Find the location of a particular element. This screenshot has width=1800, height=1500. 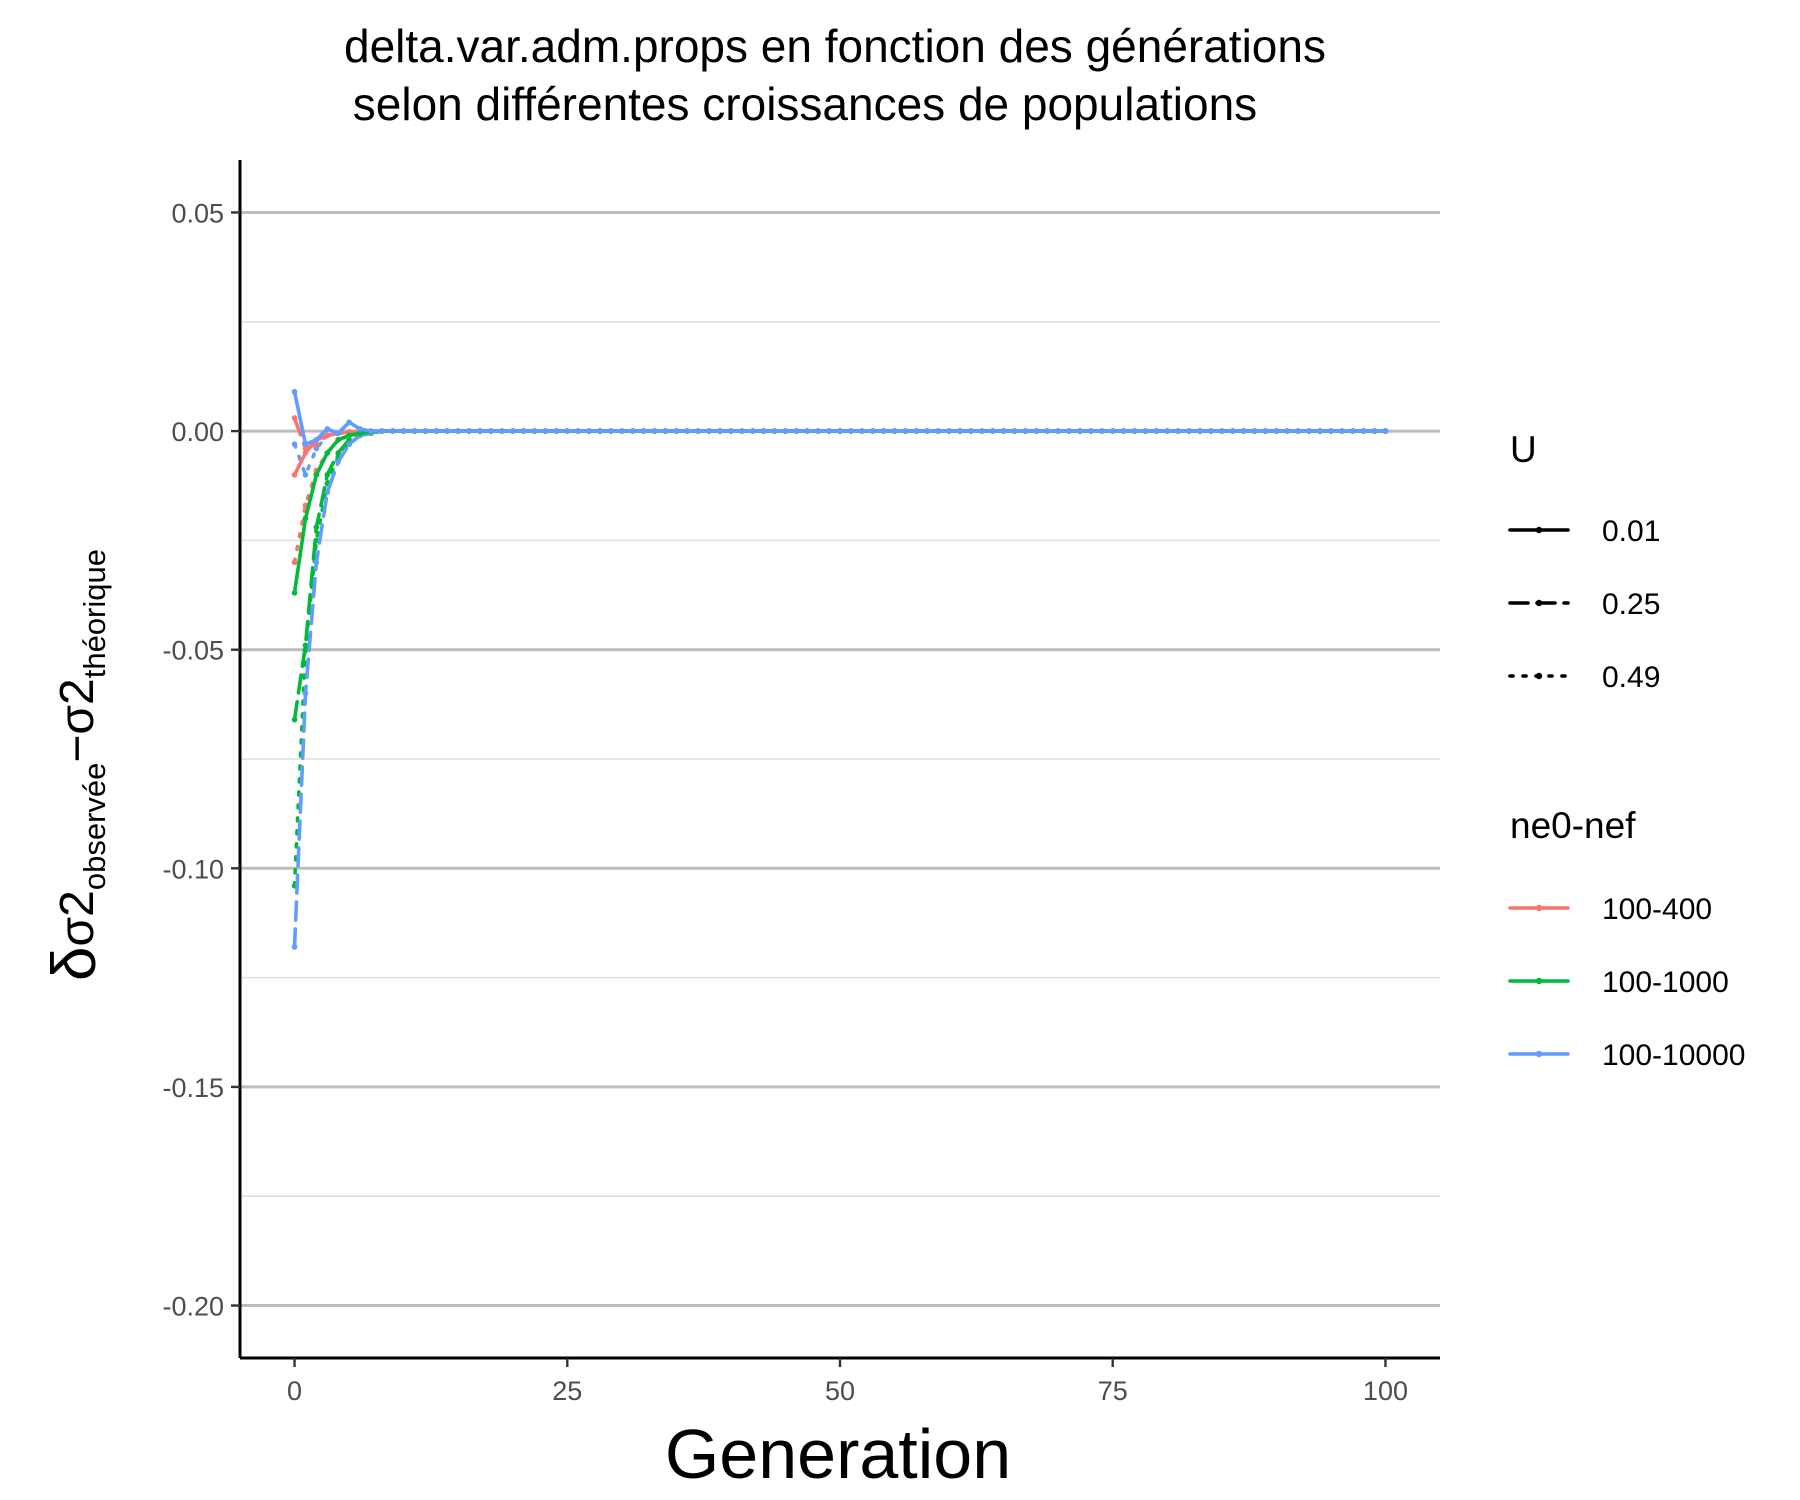

series-line-100-10000-U0.49 is located at coordinates (840, 453).